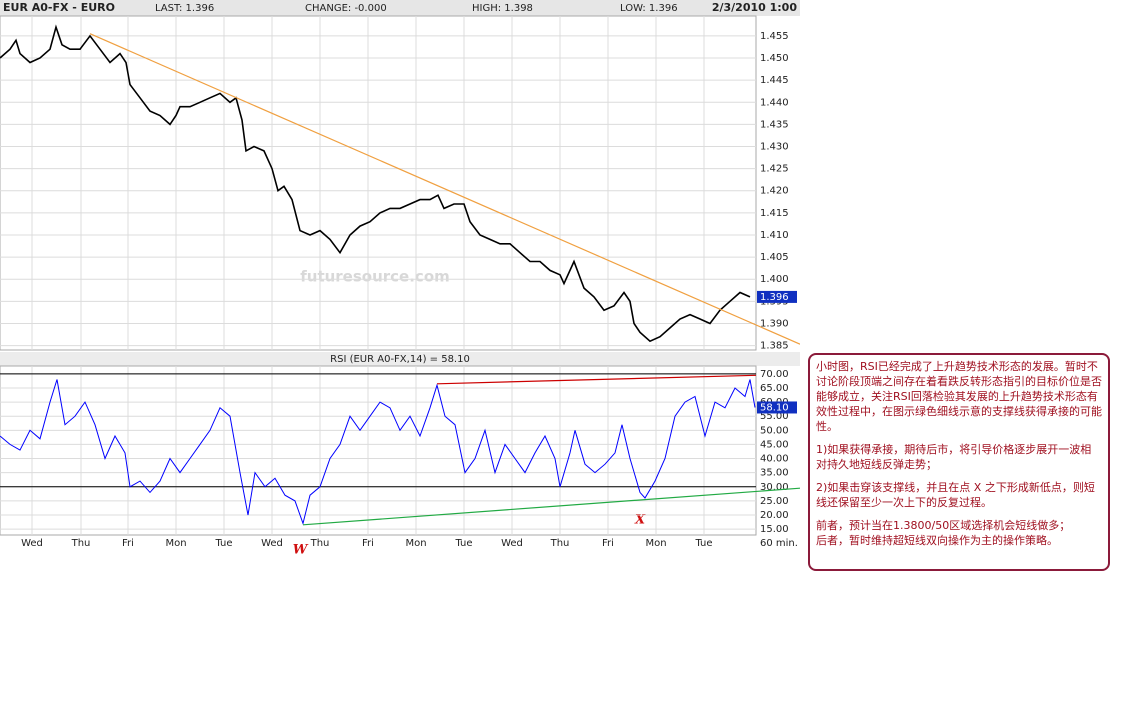 The image size is (1124, 726). What do you see at coordinates (774, 459) in the screenshot?
I see `y-tick-label: 40.00` at bounding box center [774, 459].